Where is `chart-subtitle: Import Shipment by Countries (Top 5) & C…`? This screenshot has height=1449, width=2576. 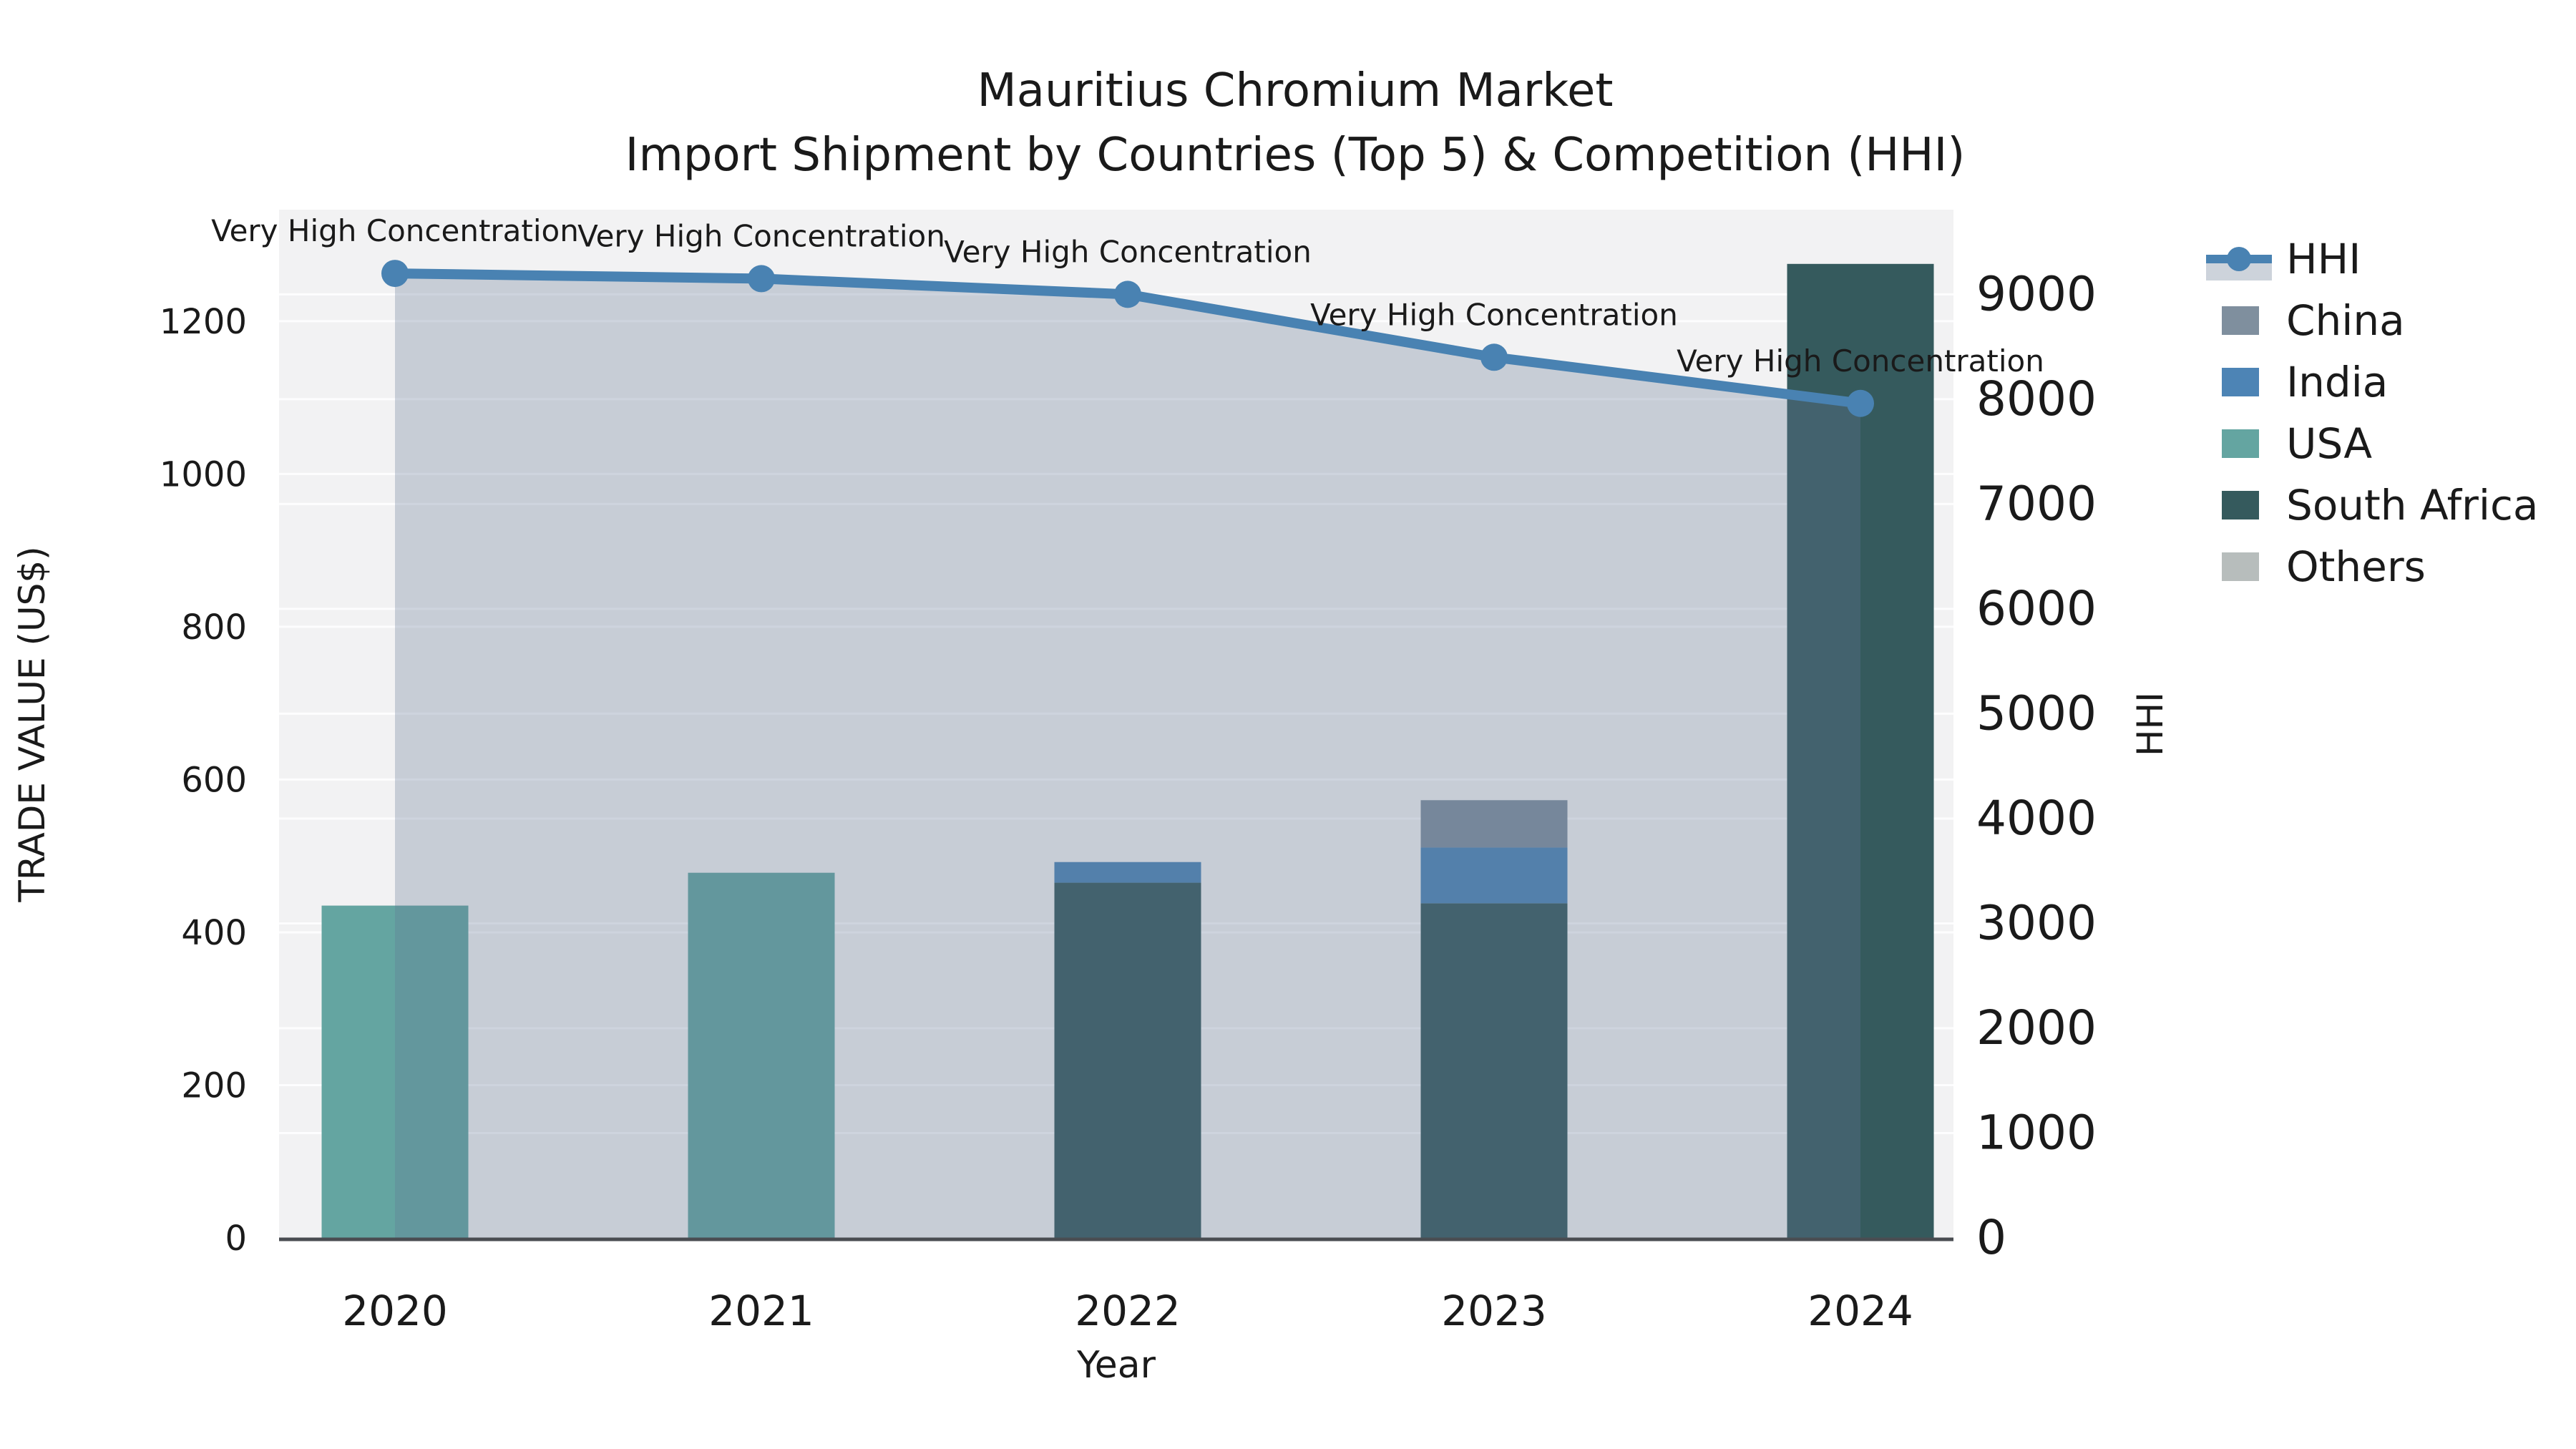 chart-subtitle: Import Shipment by Countries (Top 5) & C… is located at coordinates (1295, 155).